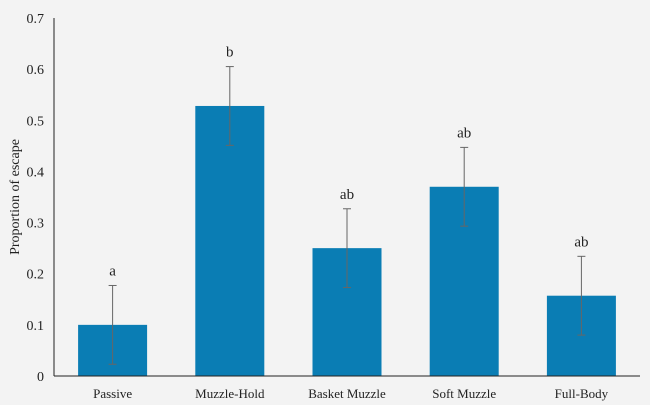  I want to click on x-tick-label: Full-Body, so click(582, 393).